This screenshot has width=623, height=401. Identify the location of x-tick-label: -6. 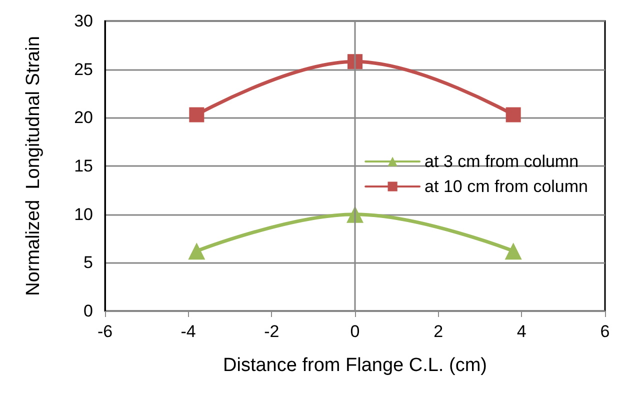
(105, 331).